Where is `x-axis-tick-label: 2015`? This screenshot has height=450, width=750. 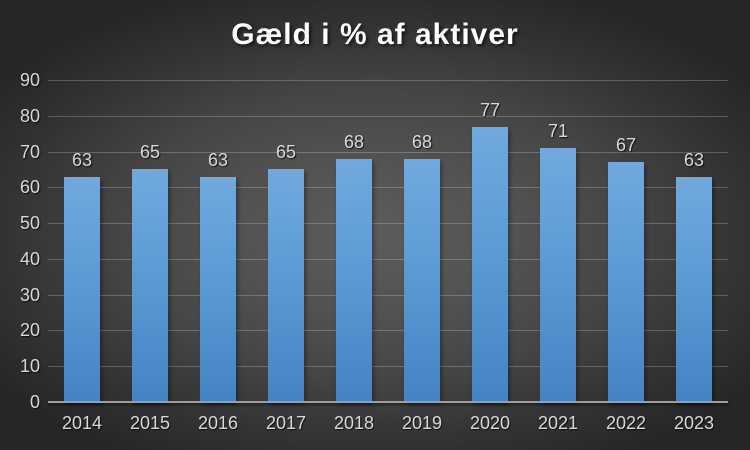 x-axis-tick-label: 2015 is located at coordinates (150, 423).